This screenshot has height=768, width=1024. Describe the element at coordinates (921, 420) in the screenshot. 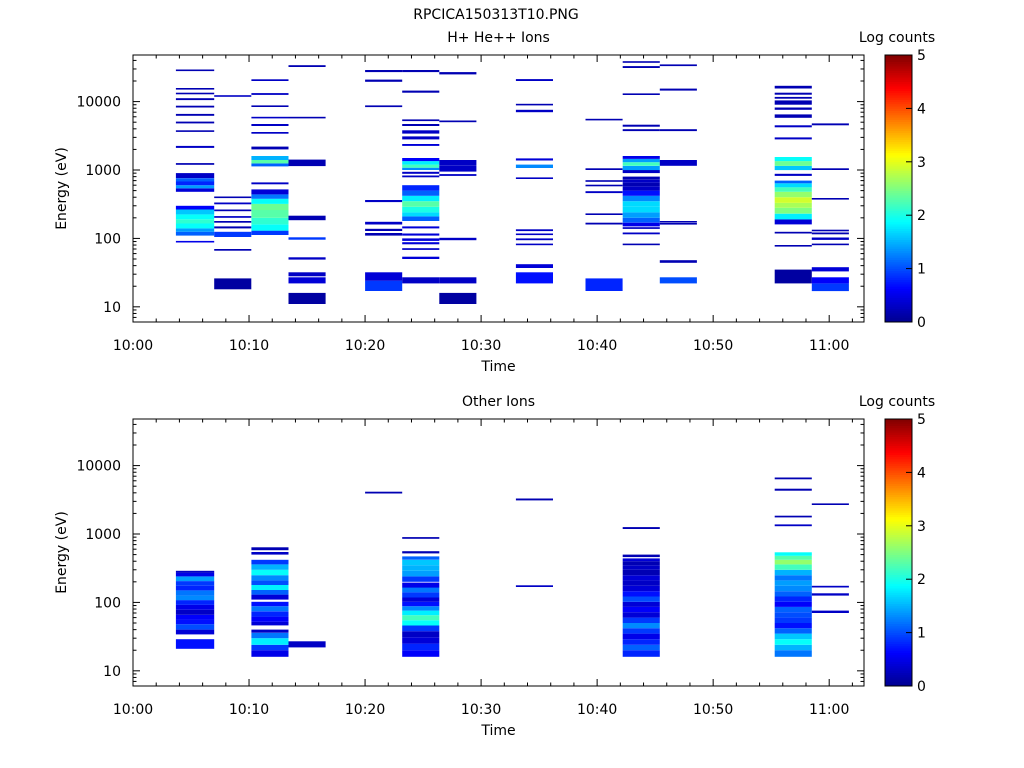

I see `colorbar-tick-label: 5` at that location.